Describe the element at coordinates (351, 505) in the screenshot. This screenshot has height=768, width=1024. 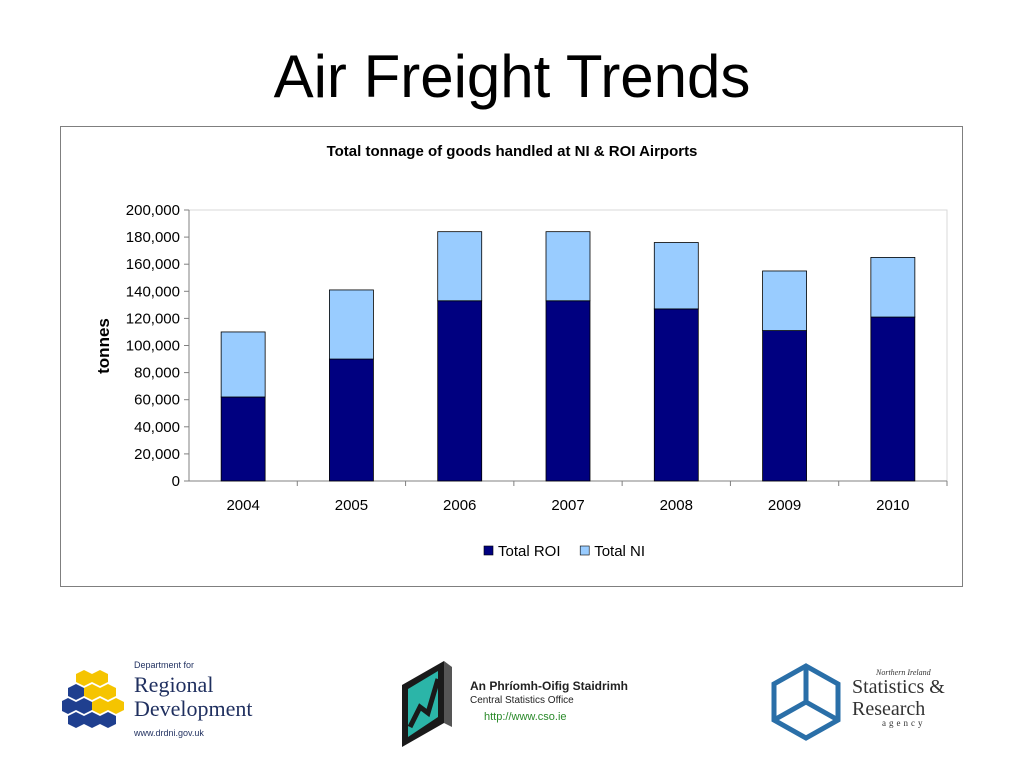
I see `x-tick-label: 2005` at that location.